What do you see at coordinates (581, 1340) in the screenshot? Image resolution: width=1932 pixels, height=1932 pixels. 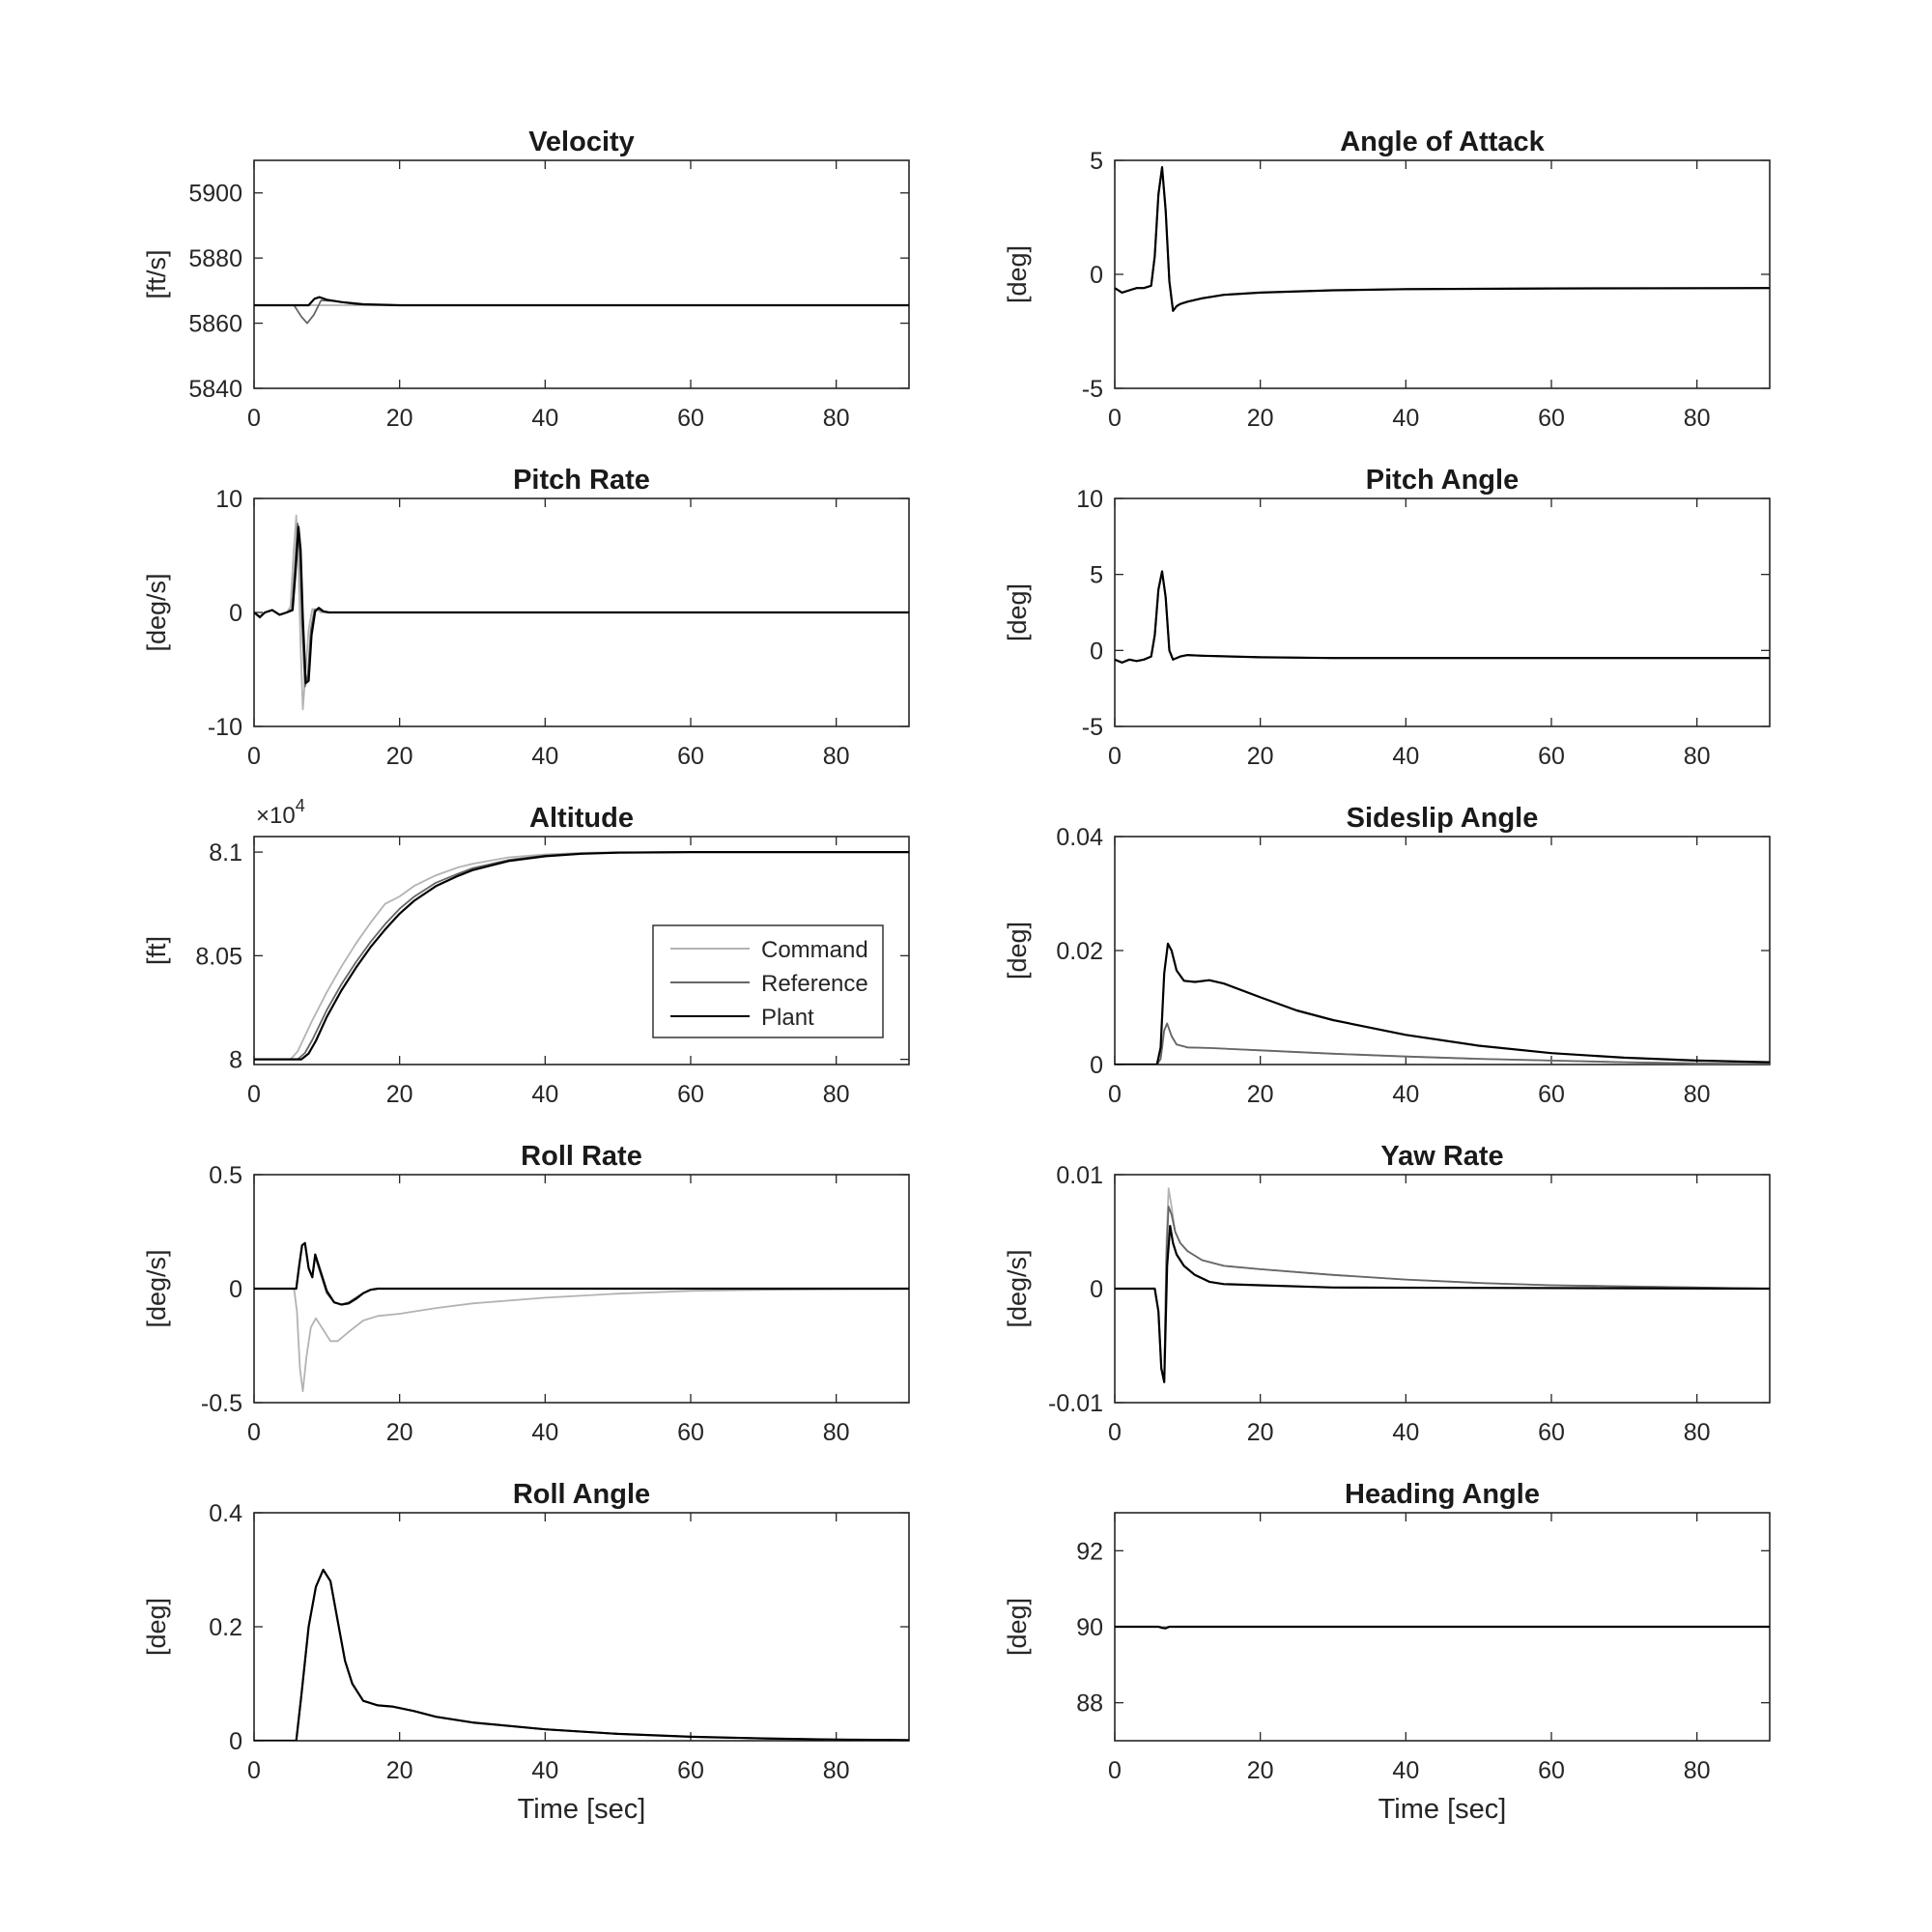 I see `series-line-command` at bounding box center [581, 1340].